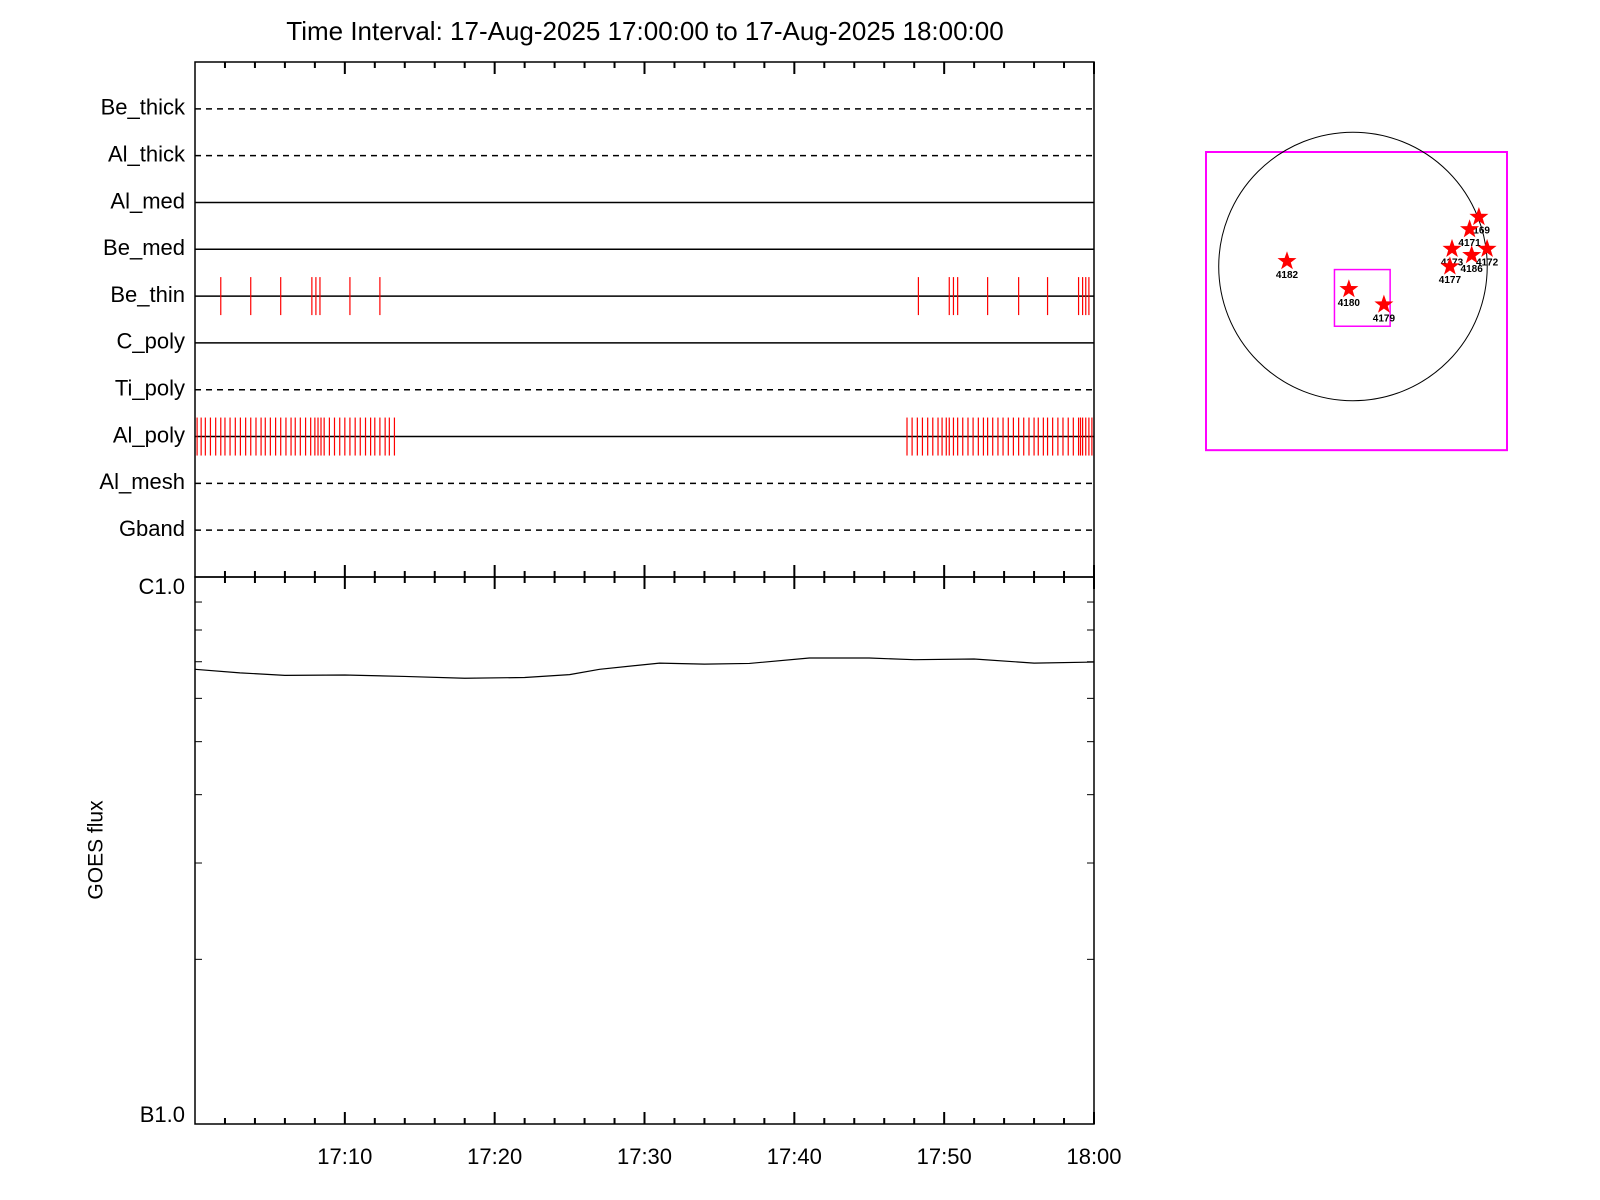 The image size is (1600, 1200). I want to click on x-tick-label: 18:00, so click(1093, 1156).